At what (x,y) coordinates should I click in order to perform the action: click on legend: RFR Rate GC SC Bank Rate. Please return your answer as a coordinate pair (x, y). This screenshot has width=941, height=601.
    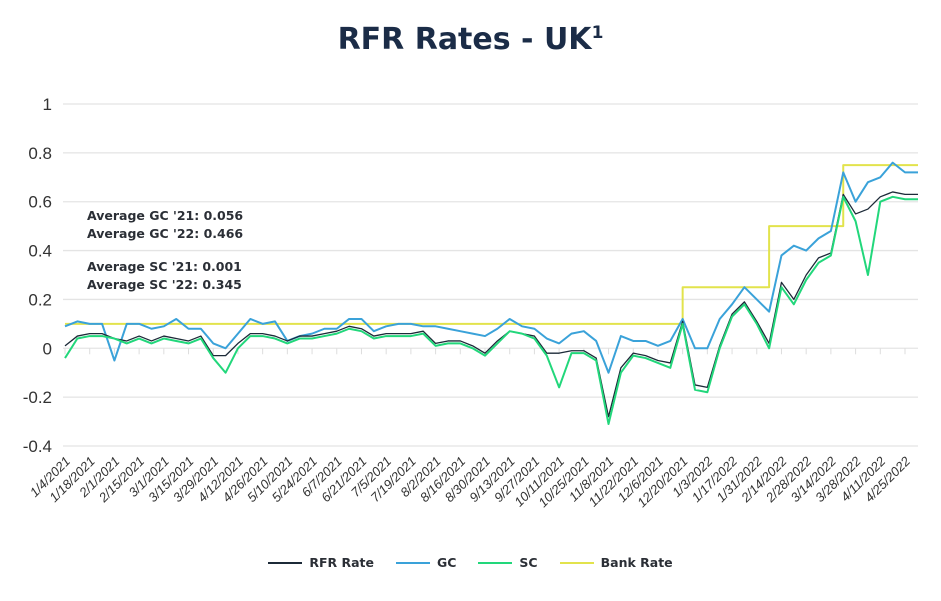
    Looking at the image, I should click on (470, 562).